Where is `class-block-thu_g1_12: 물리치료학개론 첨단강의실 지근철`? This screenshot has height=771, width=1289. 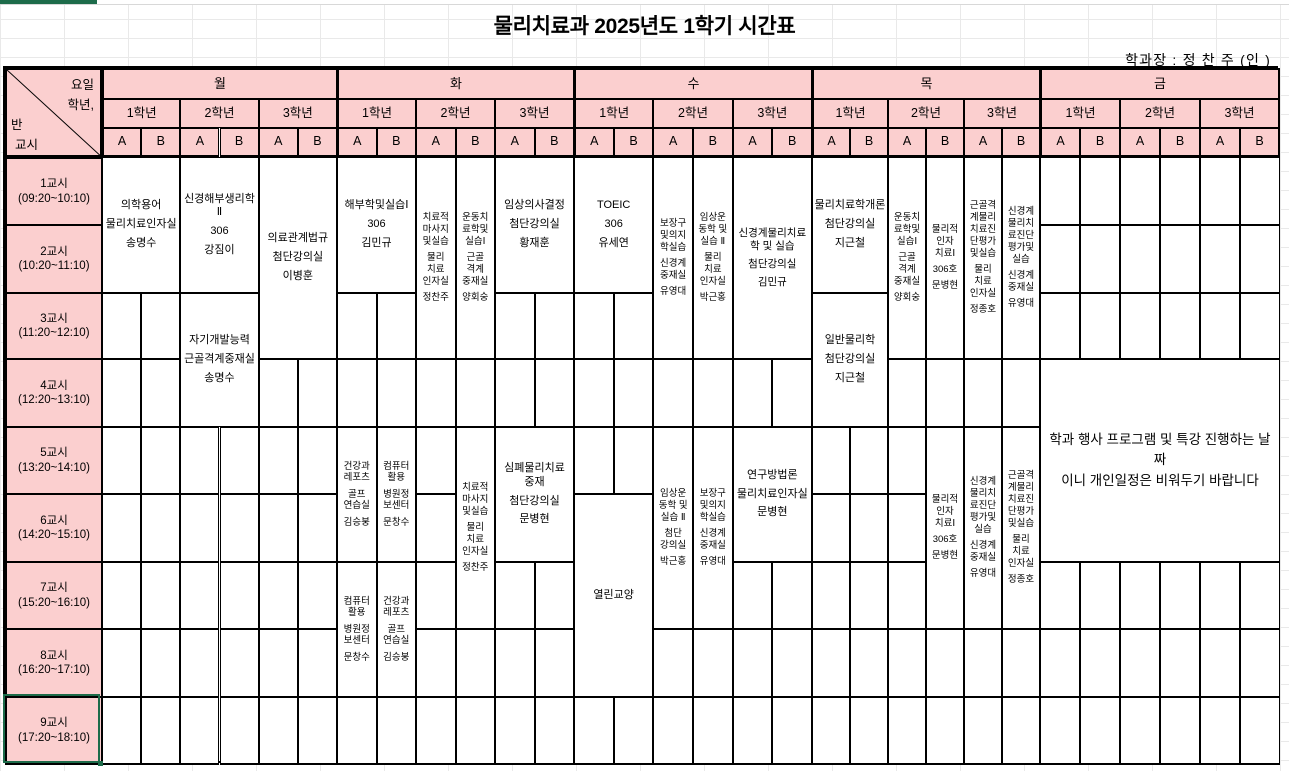 class-block-thu_g1_12: 물리치료학개론 첨단강의실 지근철 is located at coordinates (850, 225).